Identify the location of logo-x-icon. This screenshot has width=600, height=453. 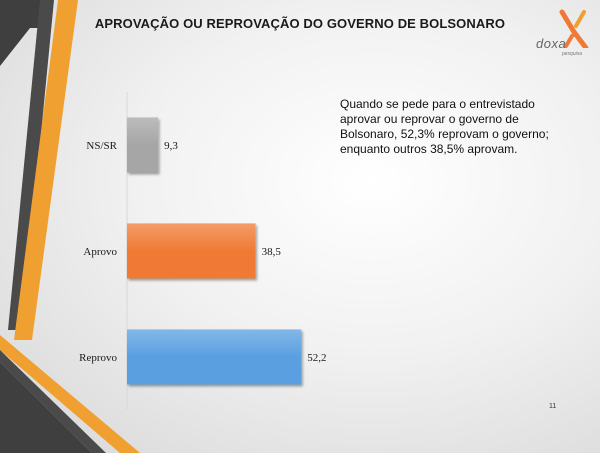
(574, 28).